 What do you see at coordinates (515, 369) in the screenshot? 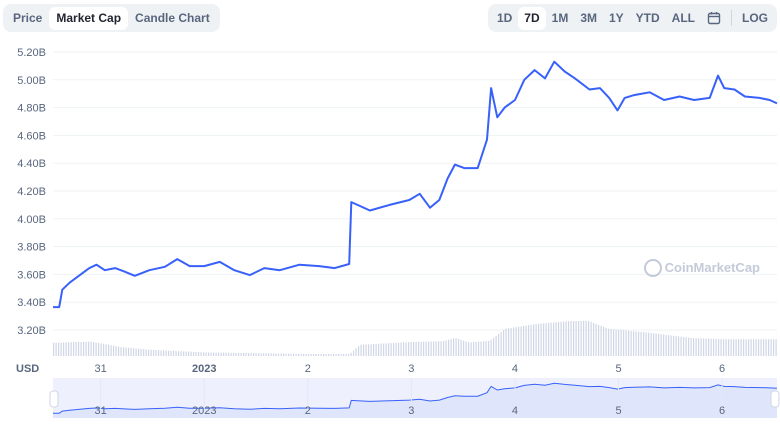
I see `x-tick-label: 4` at bounding box center [515, 369].